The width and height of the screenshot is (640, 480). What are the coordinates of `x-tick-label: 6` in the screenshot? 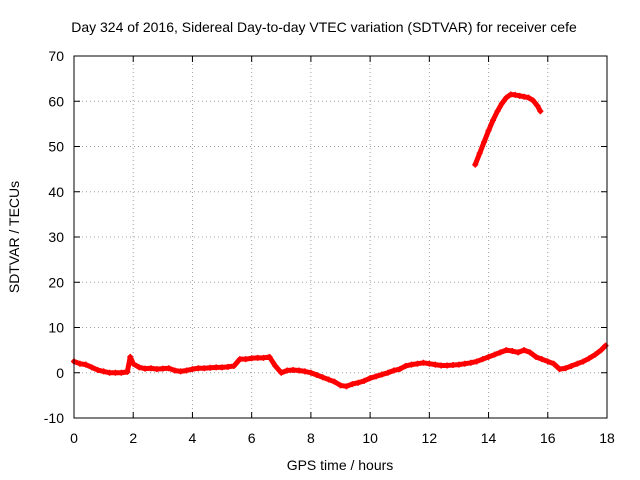 It's located at (252, 438).